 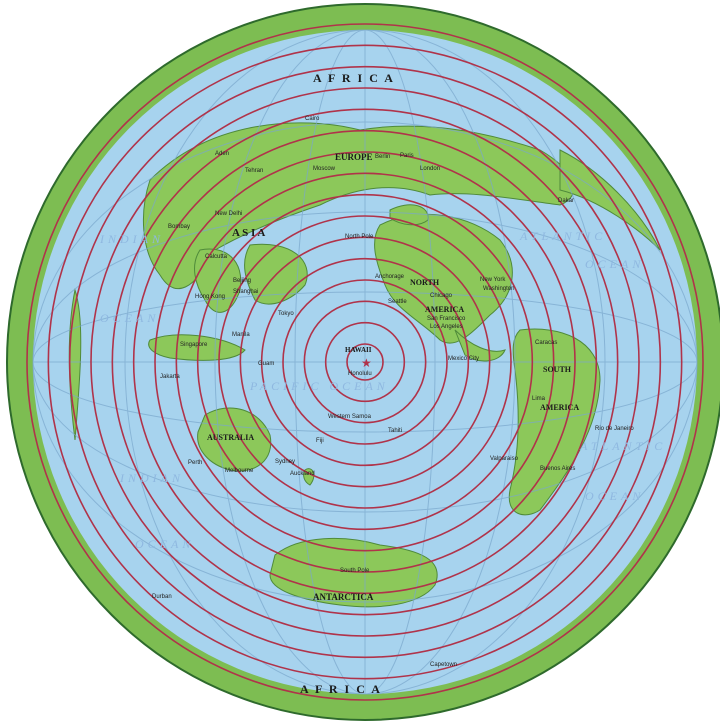 I want to click on label-asia: A S I A, so click(x=248, y=233).